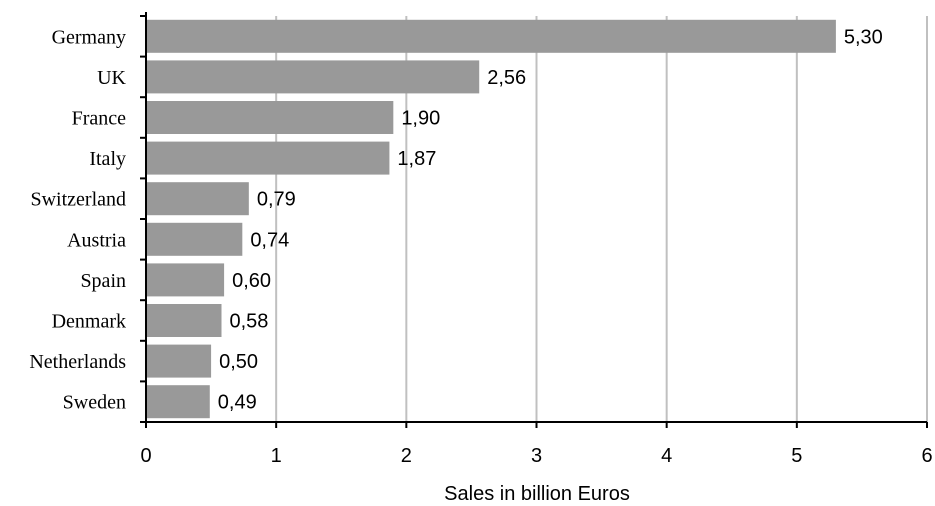  Describe the element at coordinates (796, 456) in the screenshot. I see `x-tick-label: 5` at that location.